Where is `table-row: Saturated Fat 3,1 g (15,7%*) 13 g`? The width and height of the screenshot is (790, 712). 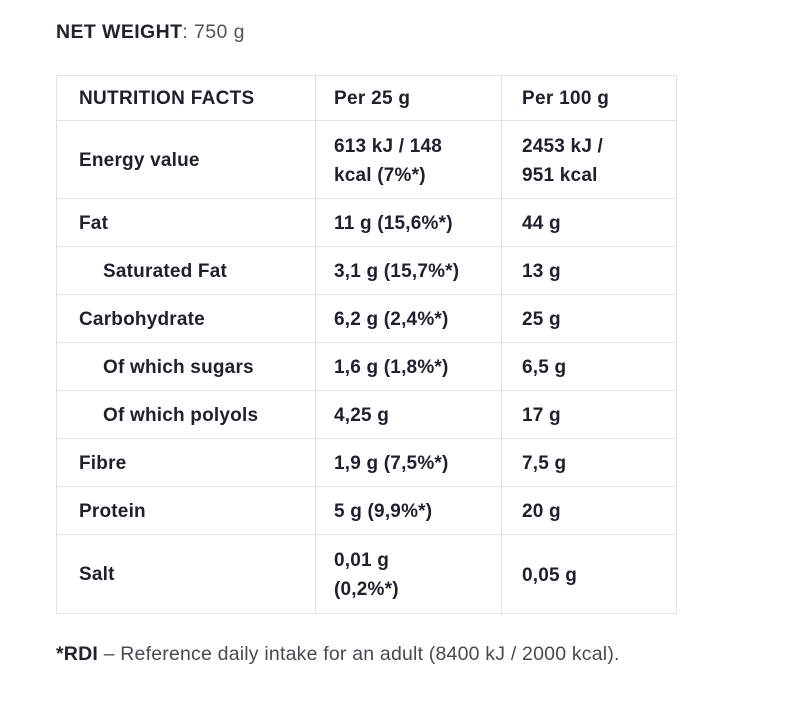 table-row: Saturated Fat 3,1 g (15,7%*) 13 g is located at coordinates (366, 270).